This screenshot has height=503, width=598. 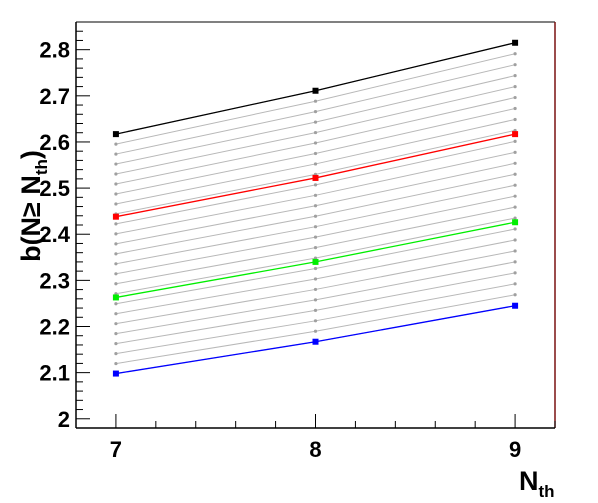 I want to click on y-tick-label: 2.7, so click(x=54, y=96).